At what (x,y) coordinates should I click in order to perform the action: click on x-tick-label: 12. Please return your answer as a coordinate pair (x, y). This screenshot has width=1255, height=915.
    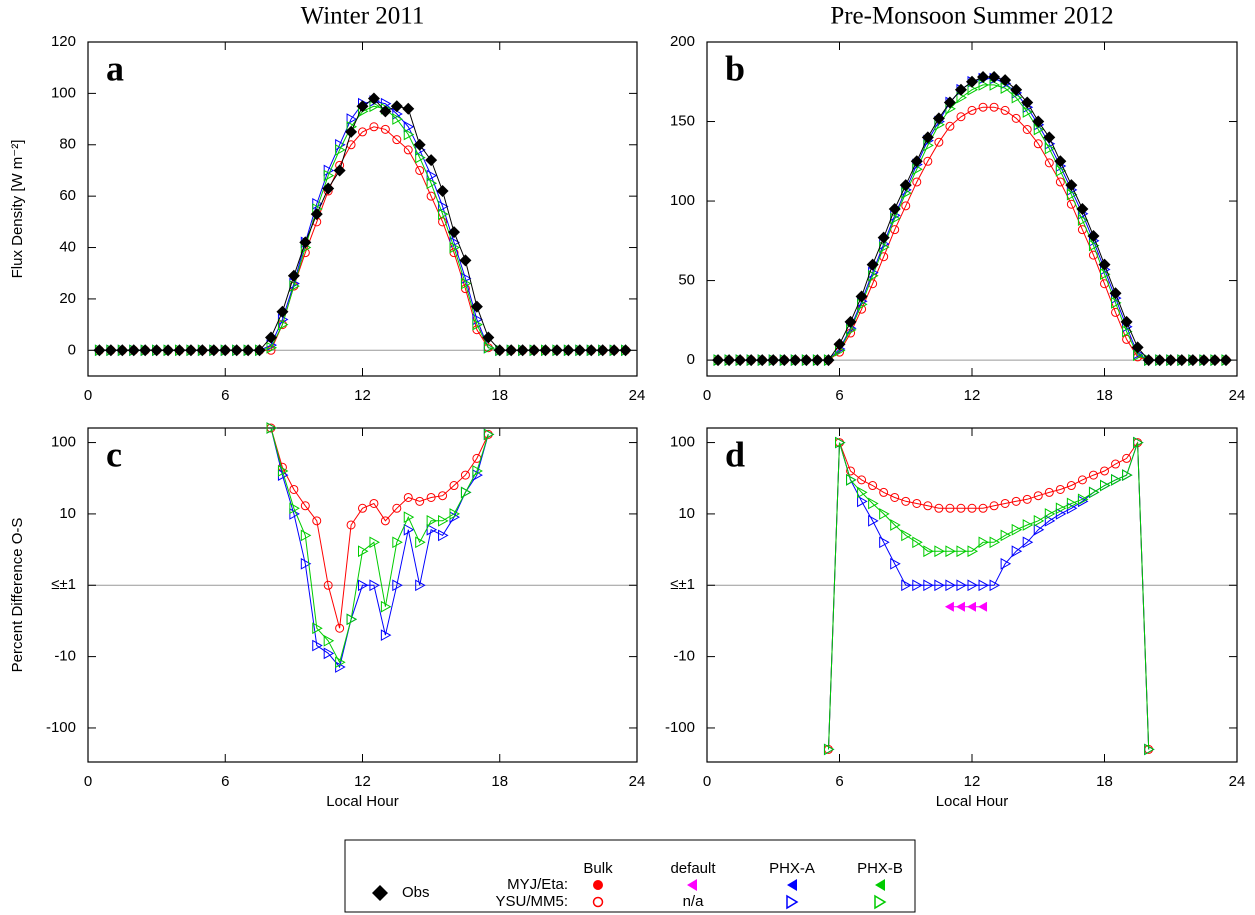
    Looking at the image, I should click on (362, 781).